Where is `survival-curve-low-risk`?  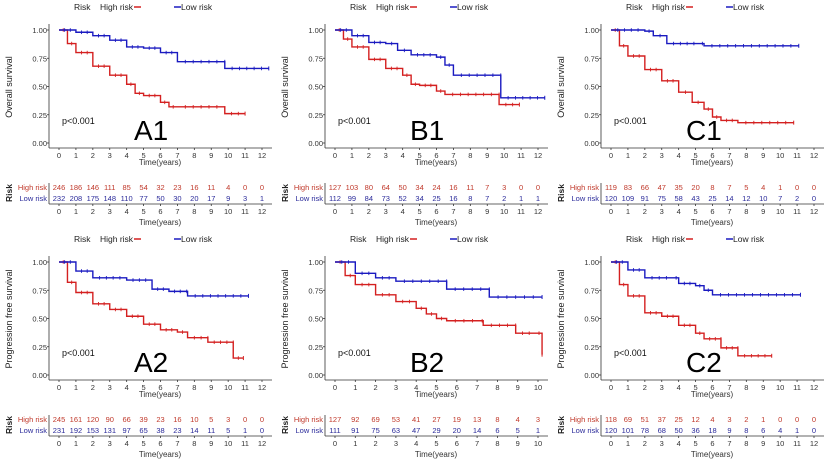 survival-curve-low-risk is located at coordinates (164, 49).